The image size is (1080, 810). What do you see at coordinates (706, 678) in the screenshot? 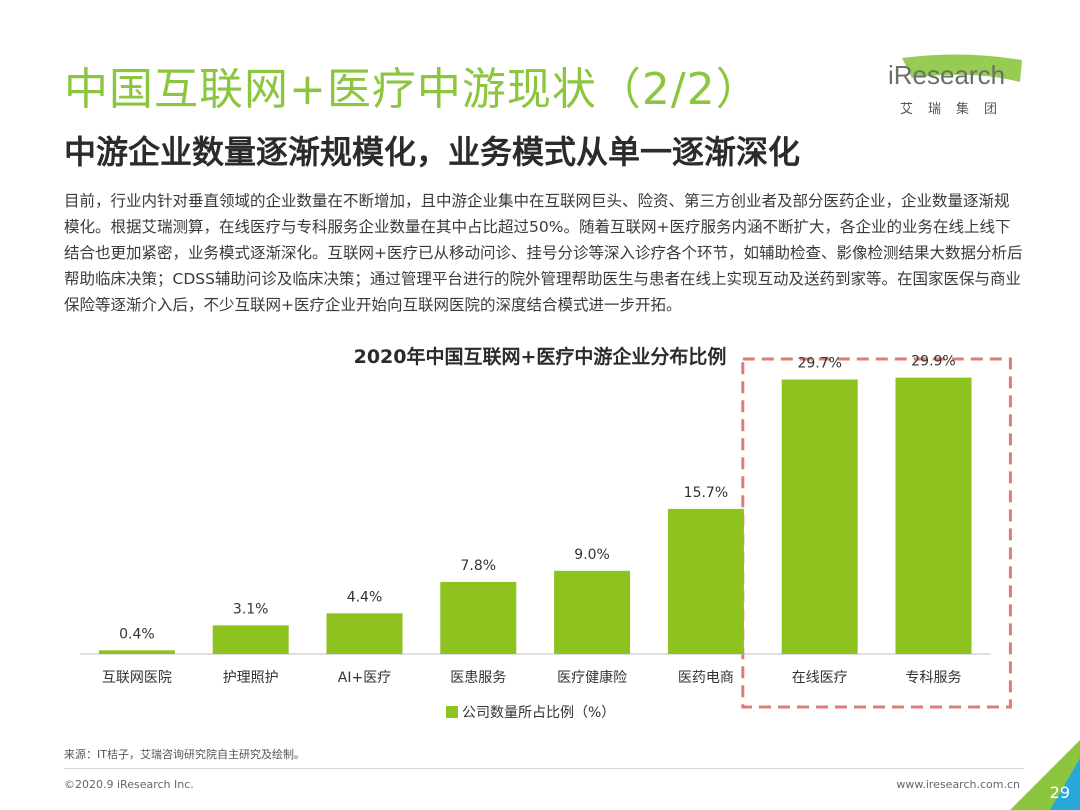
I see `x-tick-label-6: 医药电商` at bounding box center [706, 678].